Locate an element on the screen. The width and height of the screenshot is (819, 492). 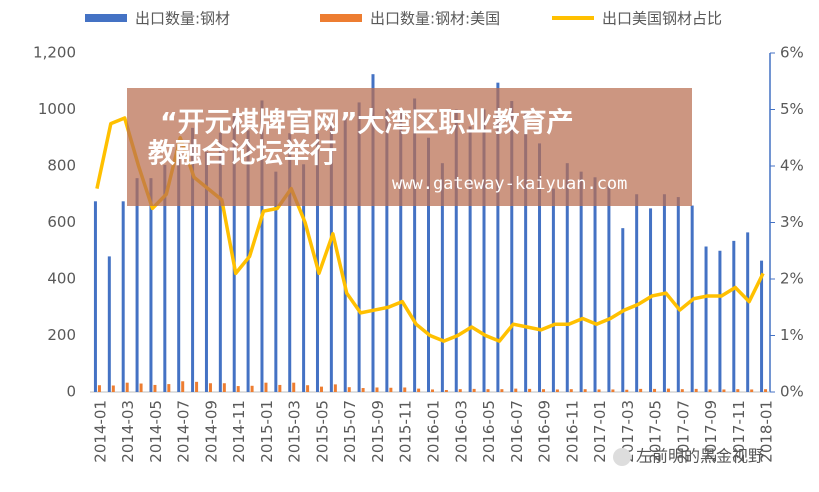
x-tick-label: 2014-09 is located at coordinates (211, 431).